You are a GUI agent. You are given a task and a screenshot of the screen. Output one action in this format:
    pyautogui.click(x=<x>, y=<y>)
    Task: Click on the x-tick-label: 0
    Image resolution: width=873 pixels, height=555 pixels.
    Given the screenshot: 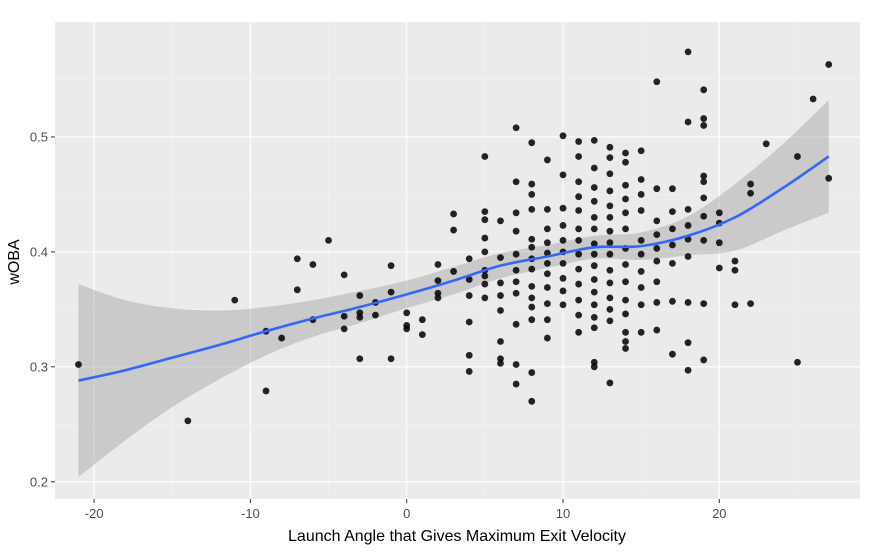 What is the action you would take?
    pyautogui.click(x=406, y=513)
    